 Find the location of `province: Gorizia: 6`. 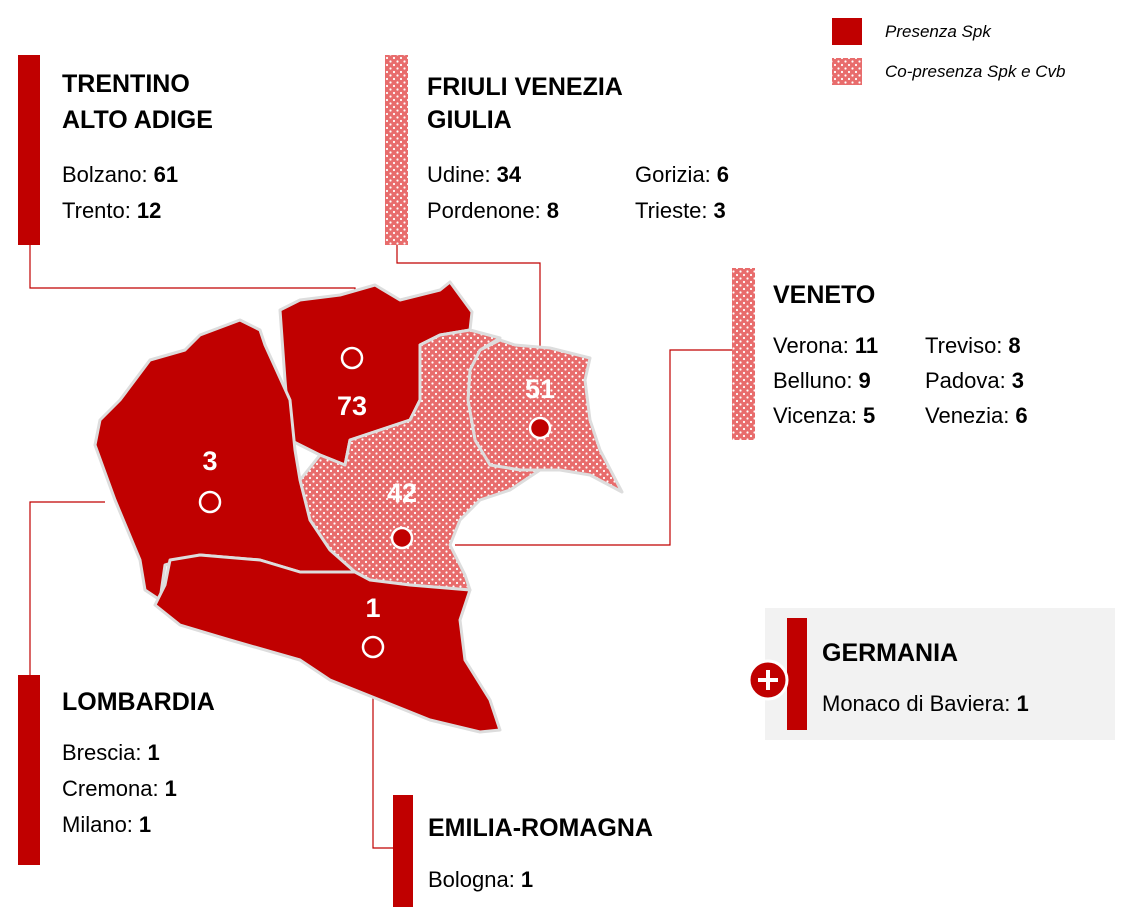

province: Gorizia: 6 is located at coordinates (682, 174).